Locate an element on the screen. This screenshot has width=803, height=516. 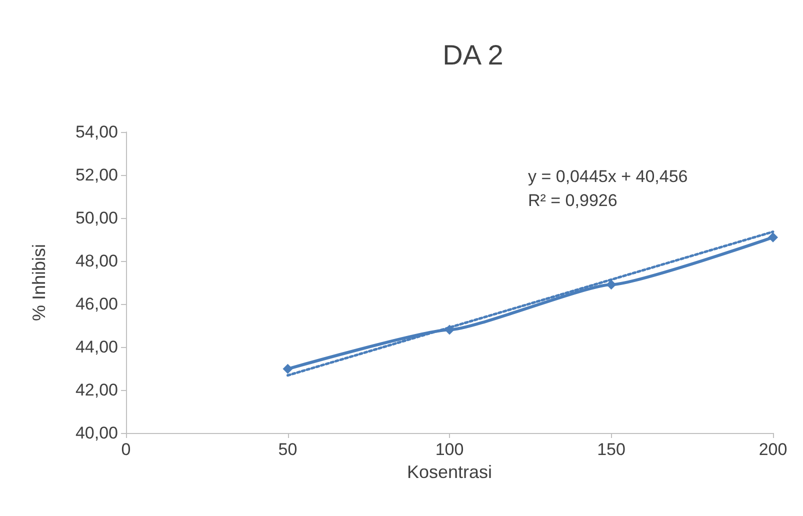
y-tick-label: 44,00 is located at coordinates (96, 347).